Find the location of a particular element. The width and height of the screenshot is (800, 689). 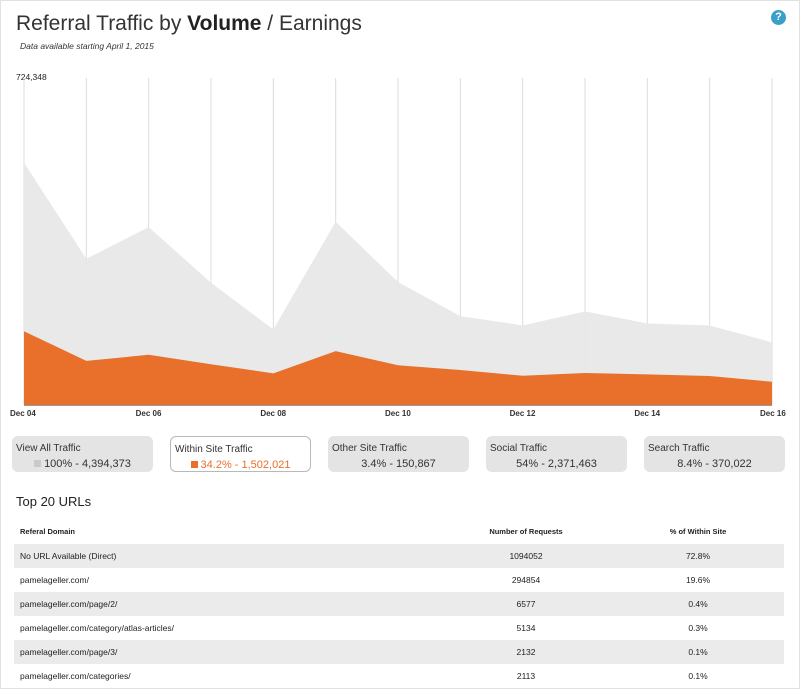

col-percent-within-site: % of Within Site is located at coordinates (698, 531).